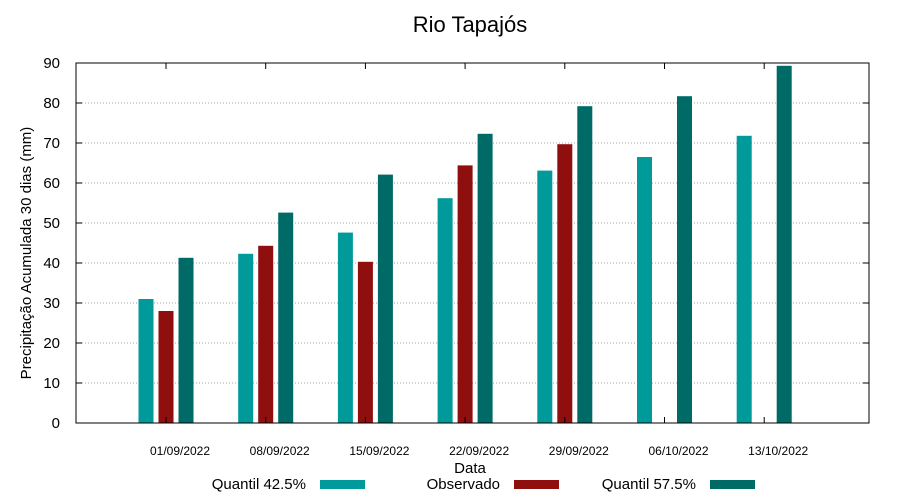  What do you see at coordinates (51, 223) in the screenshot?
I see `y-tick-label: 50` at bounding box center [51, 223].